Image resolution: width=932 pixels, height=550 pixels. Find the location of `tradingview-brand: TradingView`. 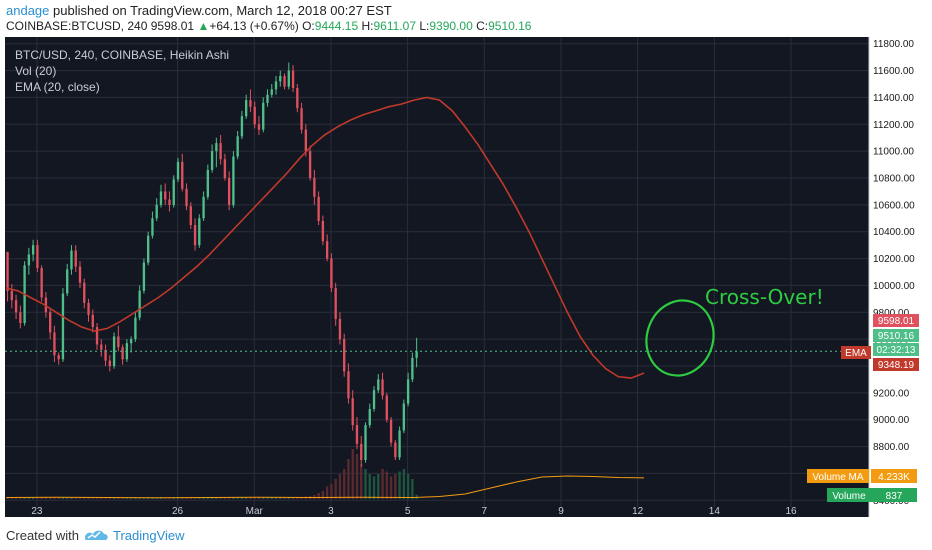

tradingview-brand: TradingView is located at coordinates (149, 535).